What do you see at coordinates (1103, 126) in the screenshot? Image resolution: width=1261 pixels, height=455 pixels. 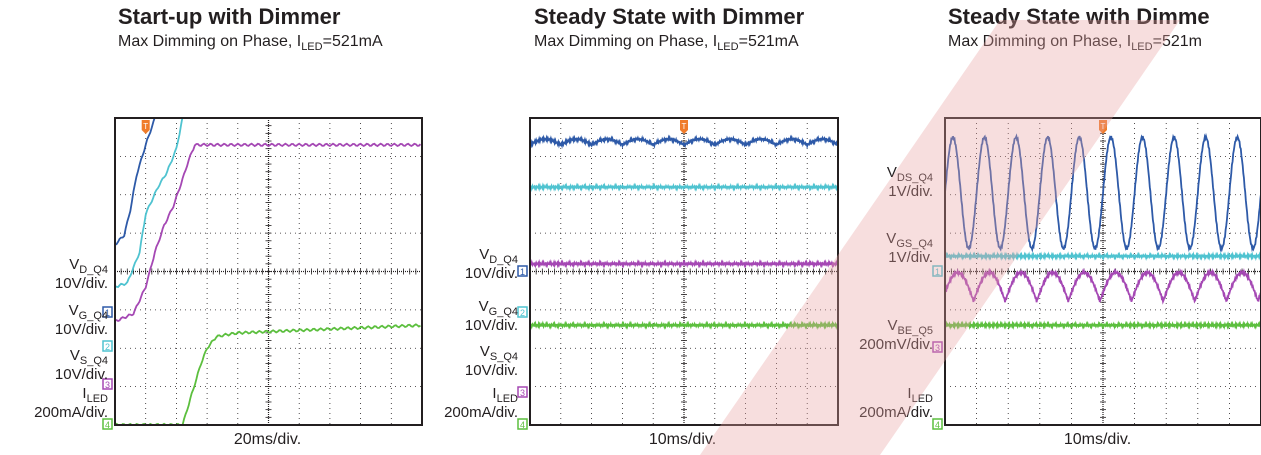 I see `trigger-marker-label: T` at bounding box center [1103, 126].